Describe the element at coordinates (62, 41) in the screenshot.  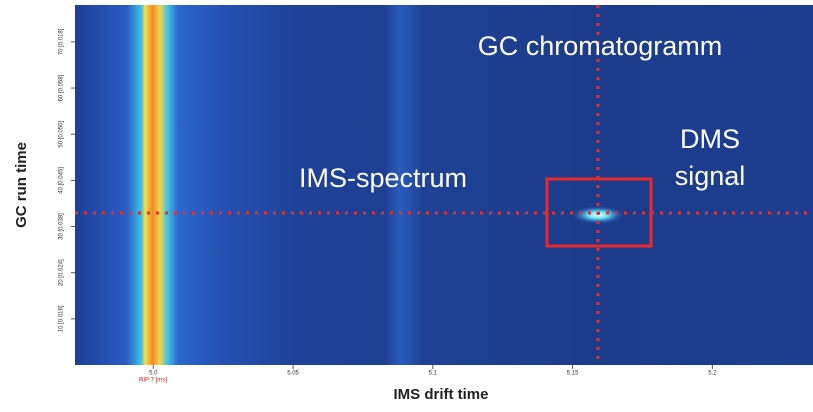
I see `y-tick-label: 70 [0.018]` at that location.